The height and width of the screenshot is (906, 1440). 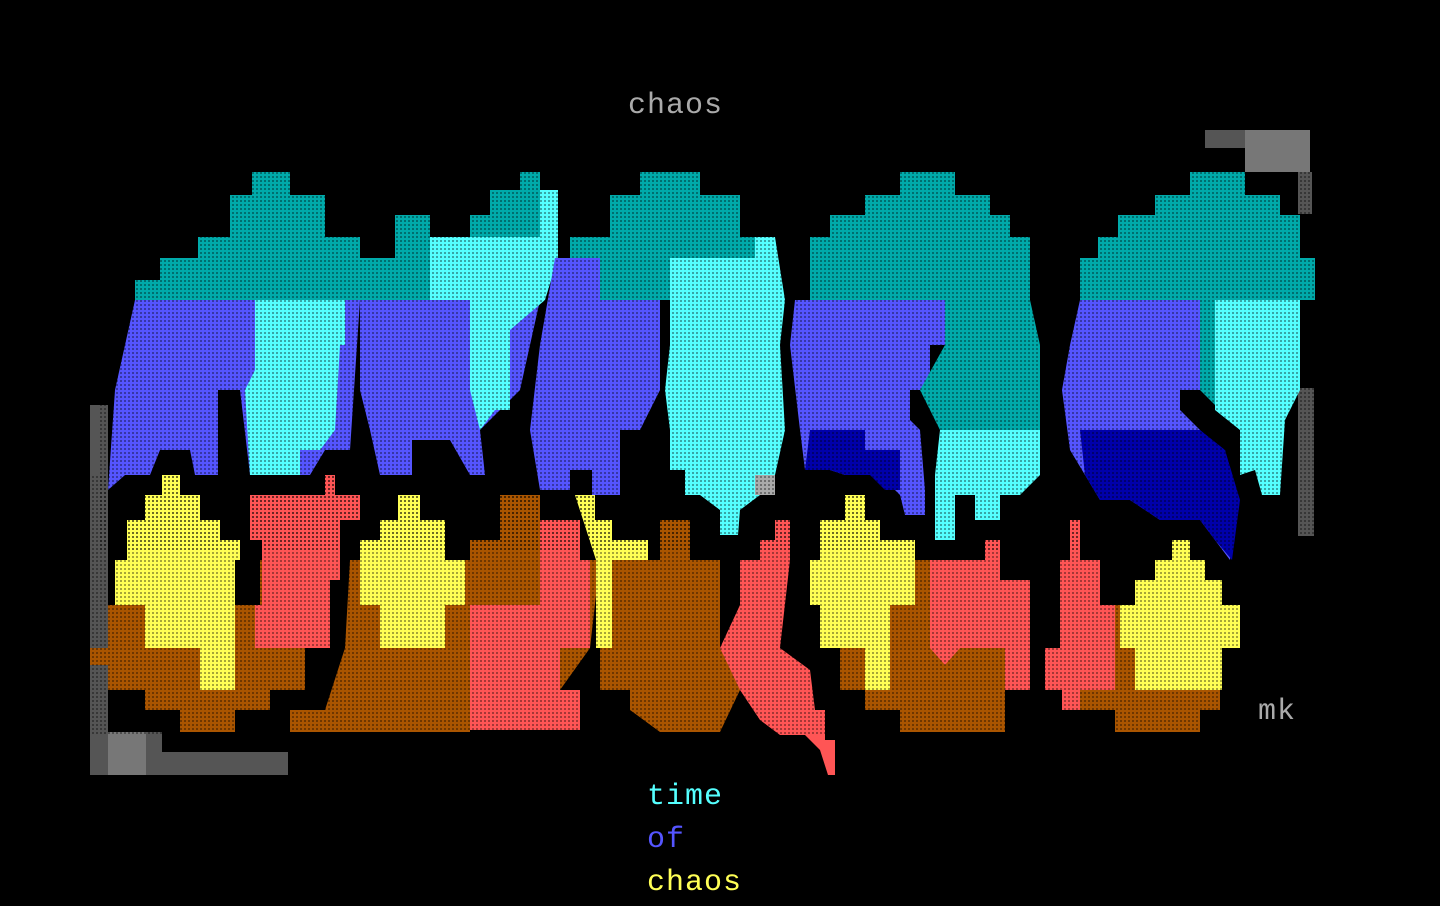 I want to click on signature: mk, so click(x=1277, y=712).